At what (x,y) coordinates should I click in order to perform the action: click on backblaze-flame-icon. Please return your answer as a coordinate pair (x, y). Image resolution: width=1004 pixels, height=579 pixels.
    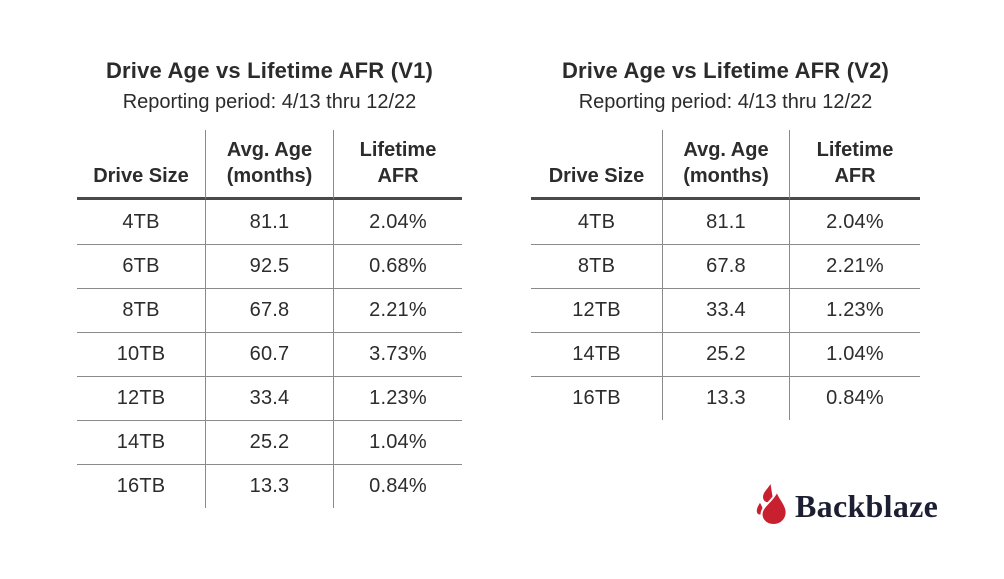
    Looking at the image, I should click on (769, 506).